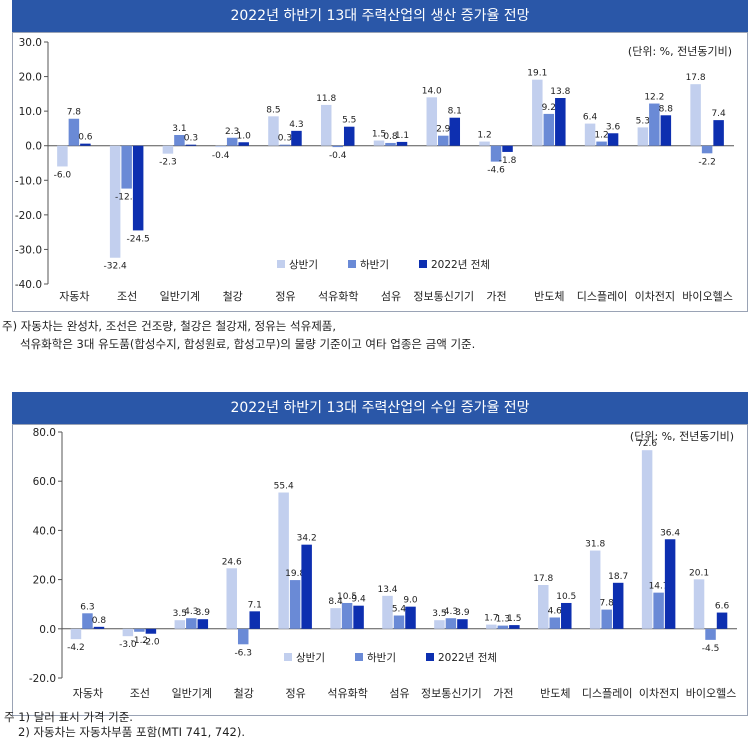  Describe the element at coordinates (28, 285) in the screenshot. I see `y-tick-label: -40.0` at that location.